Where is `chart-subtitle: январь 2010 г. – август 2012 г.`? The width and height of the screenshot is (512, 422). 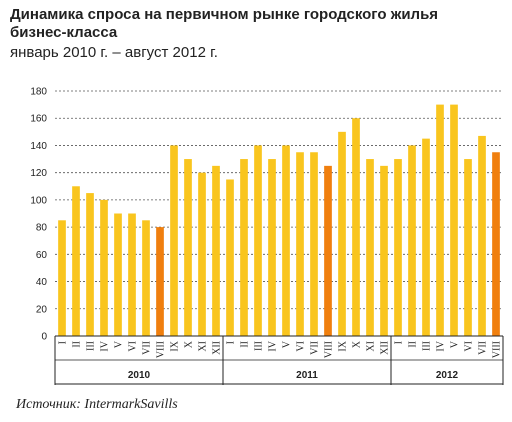 chart-subtitle: январь 2010 г. – август 2012 г. is located at coordinates (114, 52).